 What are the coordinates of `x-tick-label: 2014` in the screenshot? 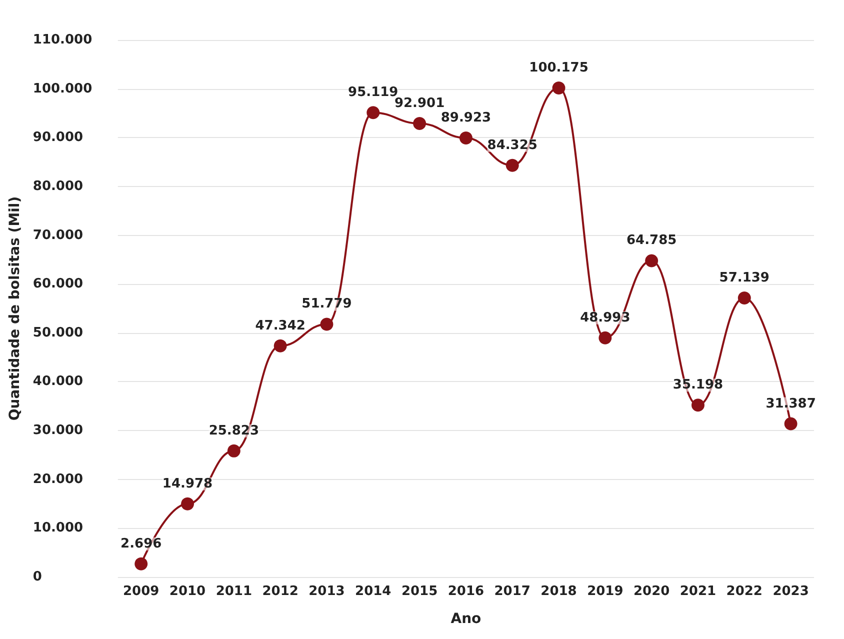 It's located at (373, 591).